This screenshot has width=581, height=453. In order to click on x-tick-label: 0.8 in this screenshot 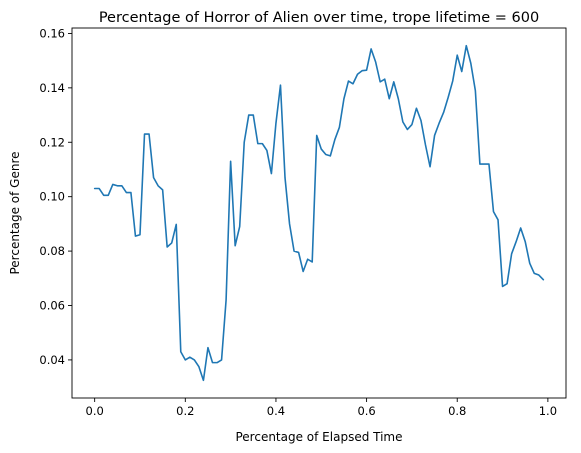, I will do `click(457, 411)`.